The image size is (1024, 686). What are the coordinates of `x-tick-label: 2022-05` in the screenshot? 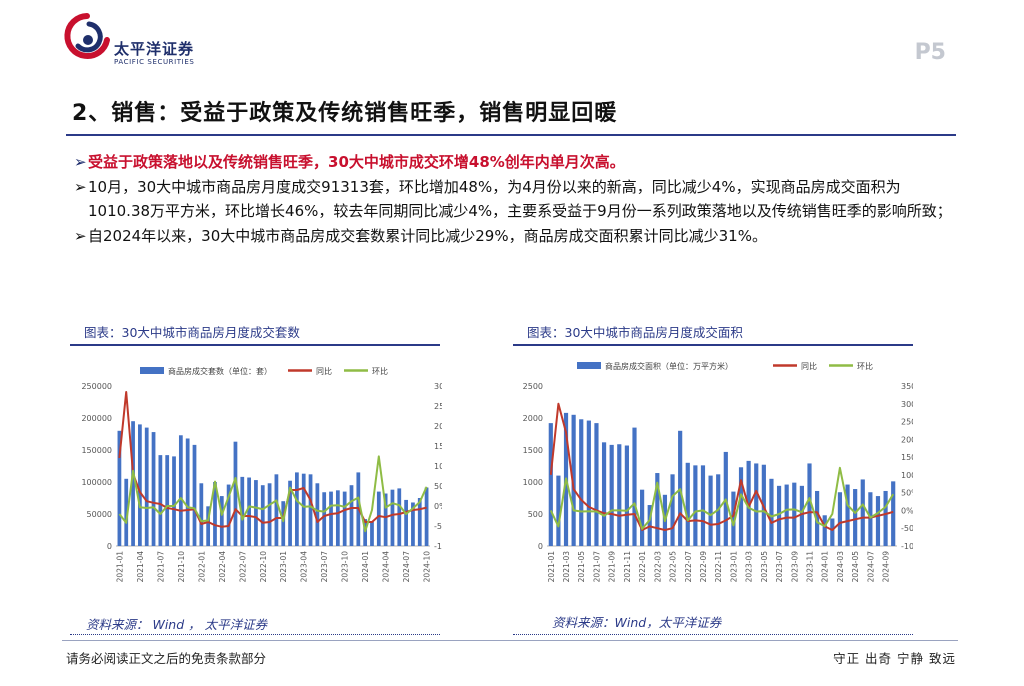 It's located at (673, 567).